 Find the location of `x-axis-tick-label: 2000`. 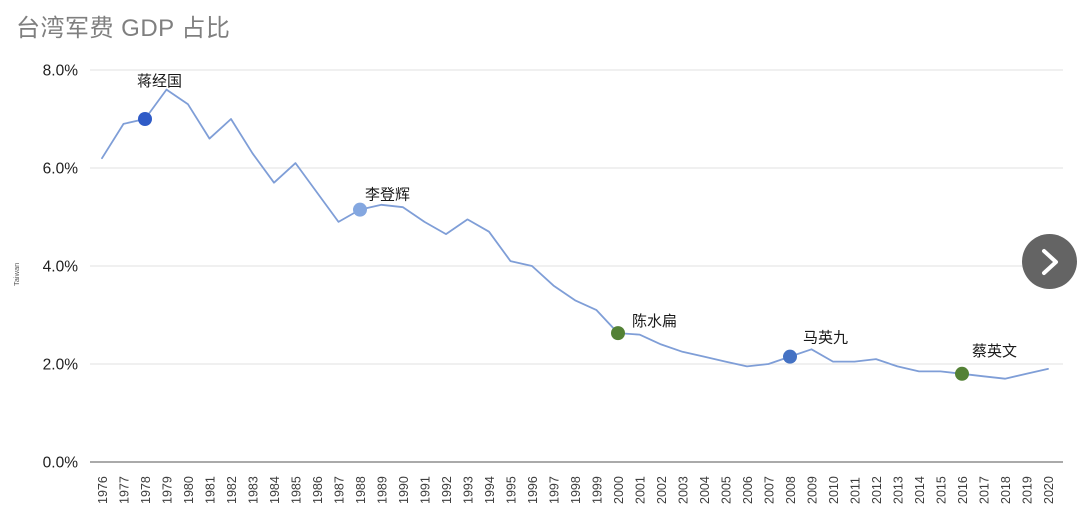

x-axis-tick-label: 2000 is located at coordinates (619, 490).